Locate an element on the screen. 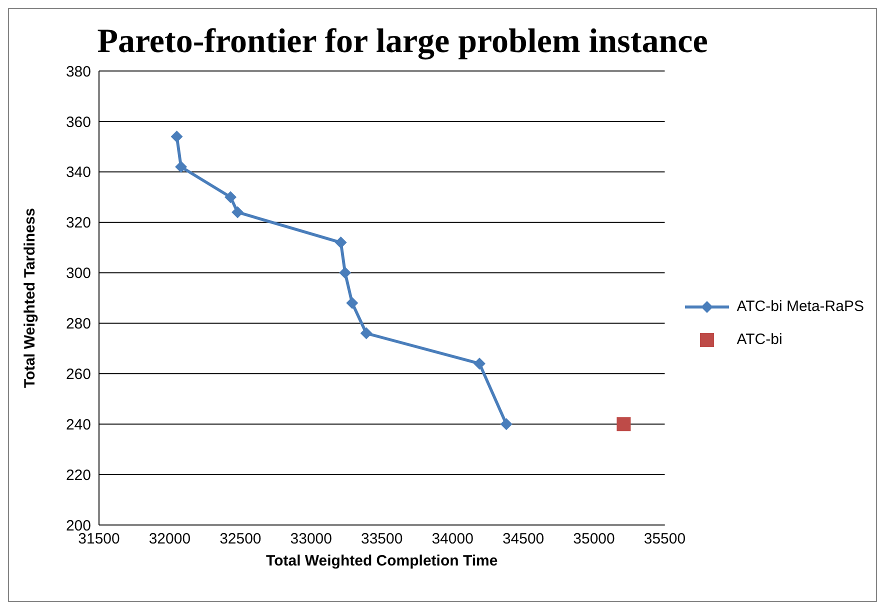  y-tick-label: 340 is located at coordinates (78, 173).